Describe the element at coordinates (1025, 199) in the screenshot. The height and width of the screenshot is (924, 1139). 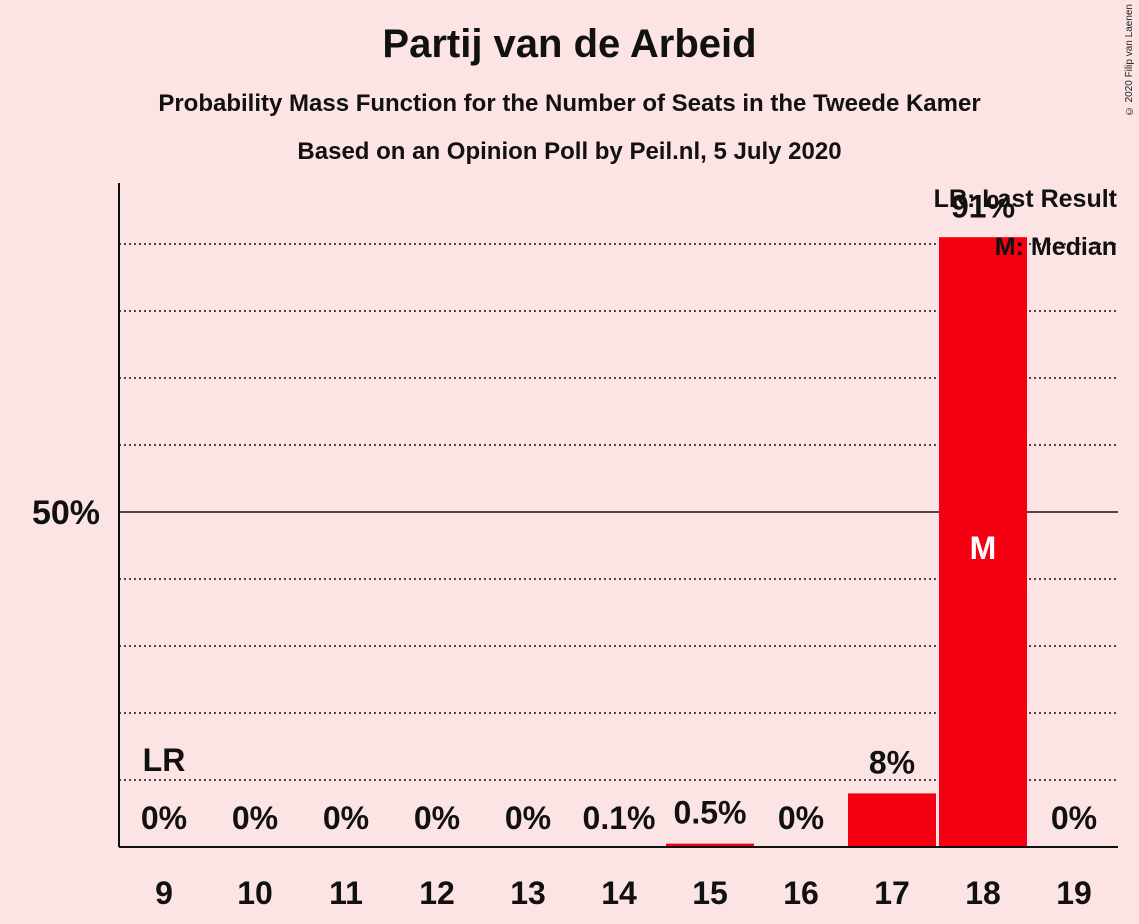
I see `legend-last-result: LR: Last Result` at that location.